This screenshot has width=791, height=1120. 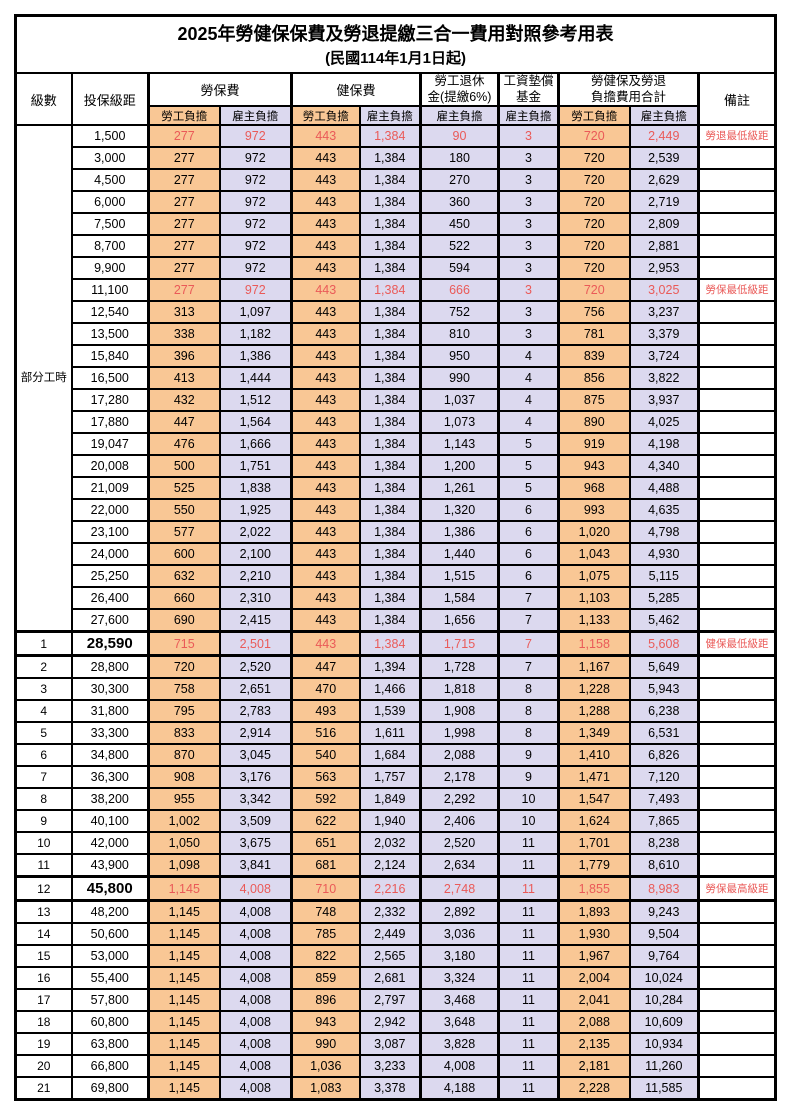 What do you see at coordinates (43, 978) in the screenshot?
I see `level-cell: 16` at bounding box center [43, 978].